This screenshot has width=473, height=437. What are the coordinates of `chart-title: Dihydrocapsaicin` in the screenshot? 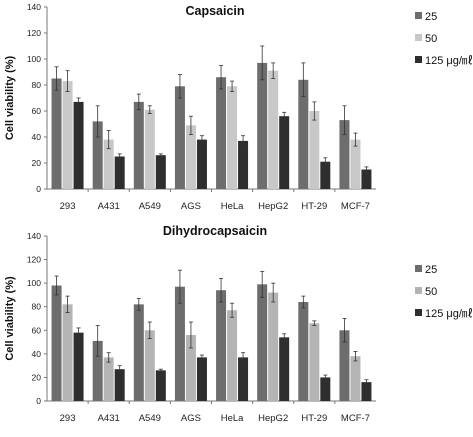 It's located at (215, 231).